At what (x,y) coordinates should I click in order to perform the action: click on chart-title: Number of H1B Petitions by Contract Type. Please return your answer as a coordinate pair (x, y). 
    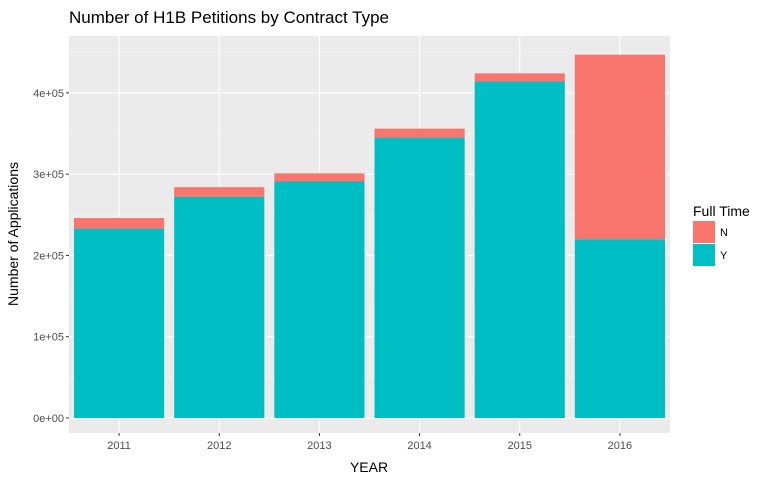
    Looking at the image, I should click on (229, 17).